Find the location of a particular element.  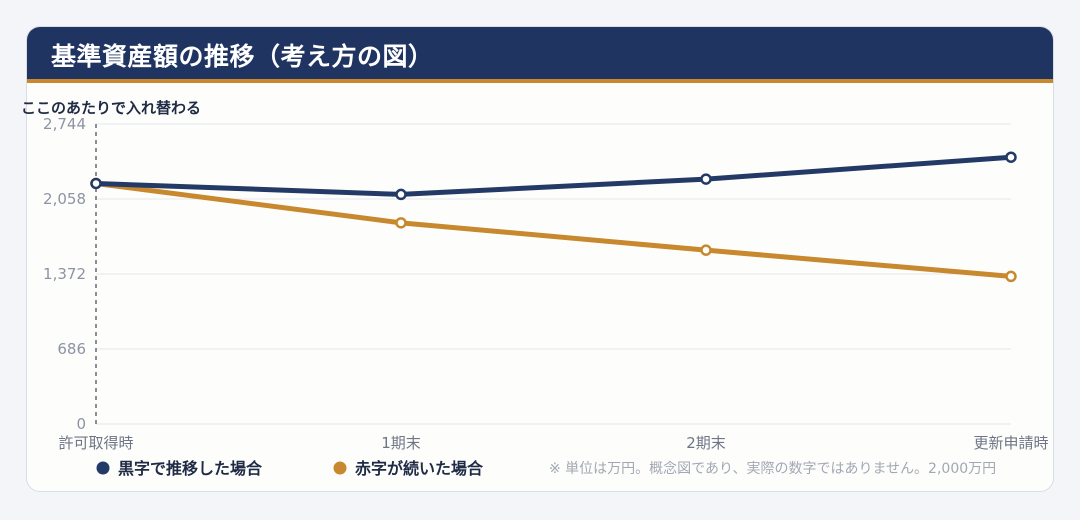

chart-title: 基準資産額の推移（考え方の図） is located at coordinates (242, 56).